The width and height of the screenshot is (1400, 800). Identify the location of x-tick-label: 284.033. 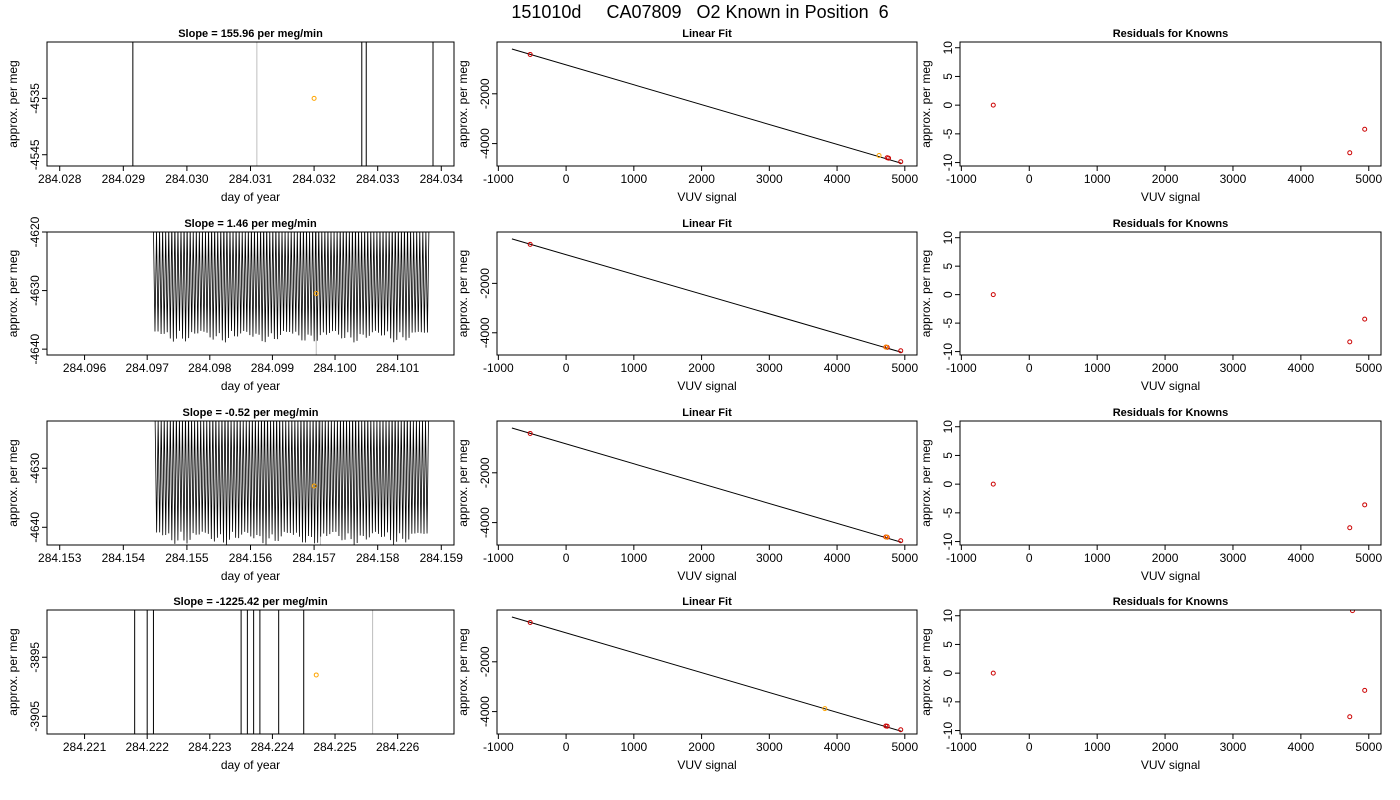
(378, 179).